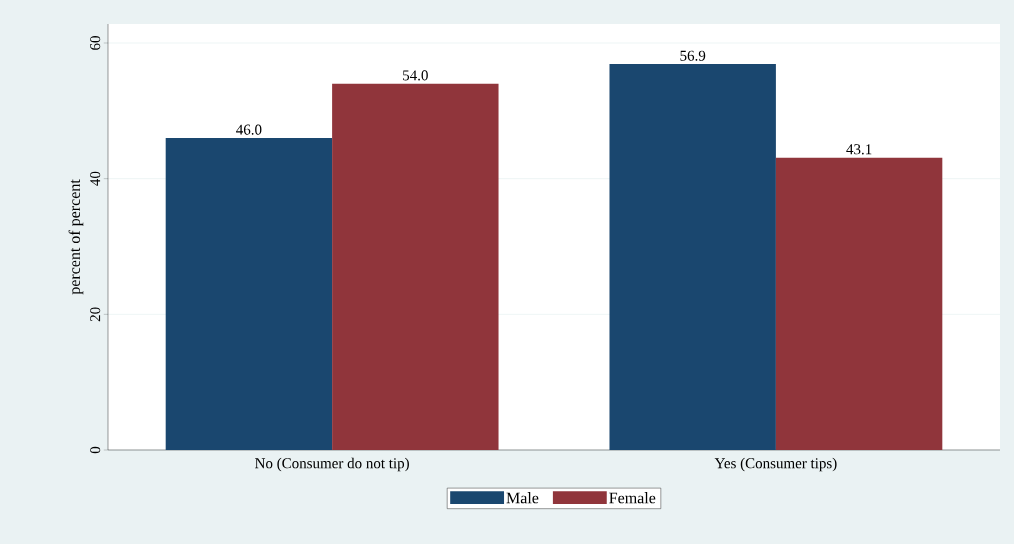  What do you see at coordinates (95, 314) in the screenshot?
I see `y-tick-label: 20` at bounding box center [95, 314].